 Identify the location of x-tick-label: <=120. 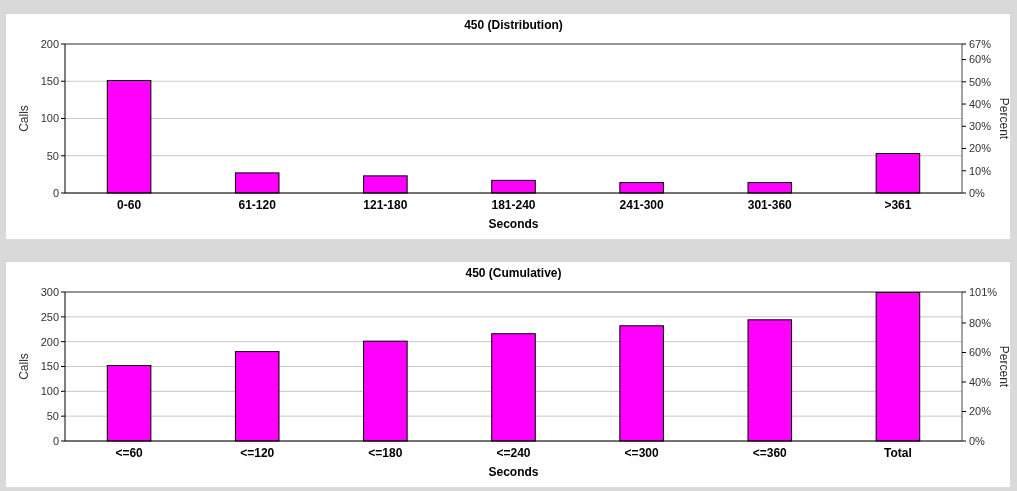
(257, 453).